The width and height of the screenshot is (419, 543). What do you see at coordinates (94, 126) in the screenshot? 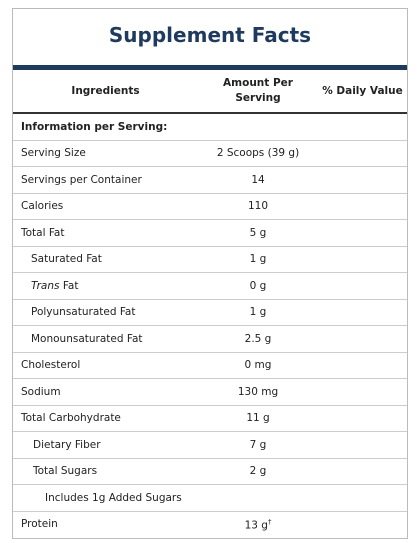
I see `section-label: Information per Serving:` at bounding box center [94, 126].